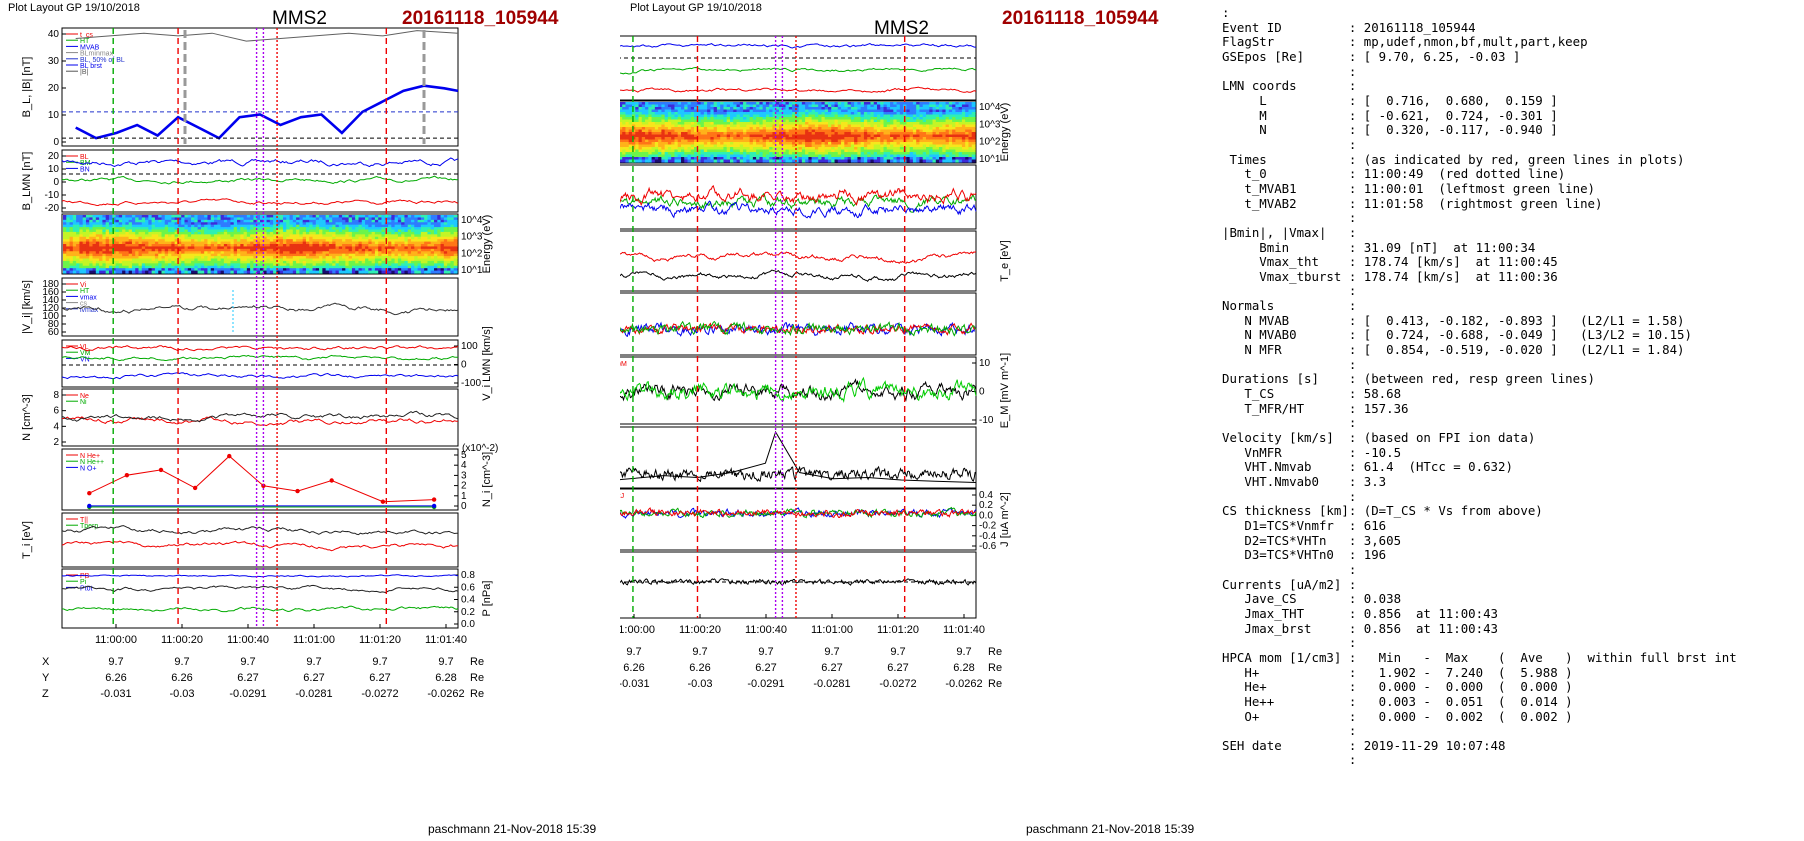 This screenshot has height=841, width=1804. What do you see at coordinates (986, 495) in the screenshot?
I see `middle-ytick-label: 0.4` at bounding box center [986, 495].